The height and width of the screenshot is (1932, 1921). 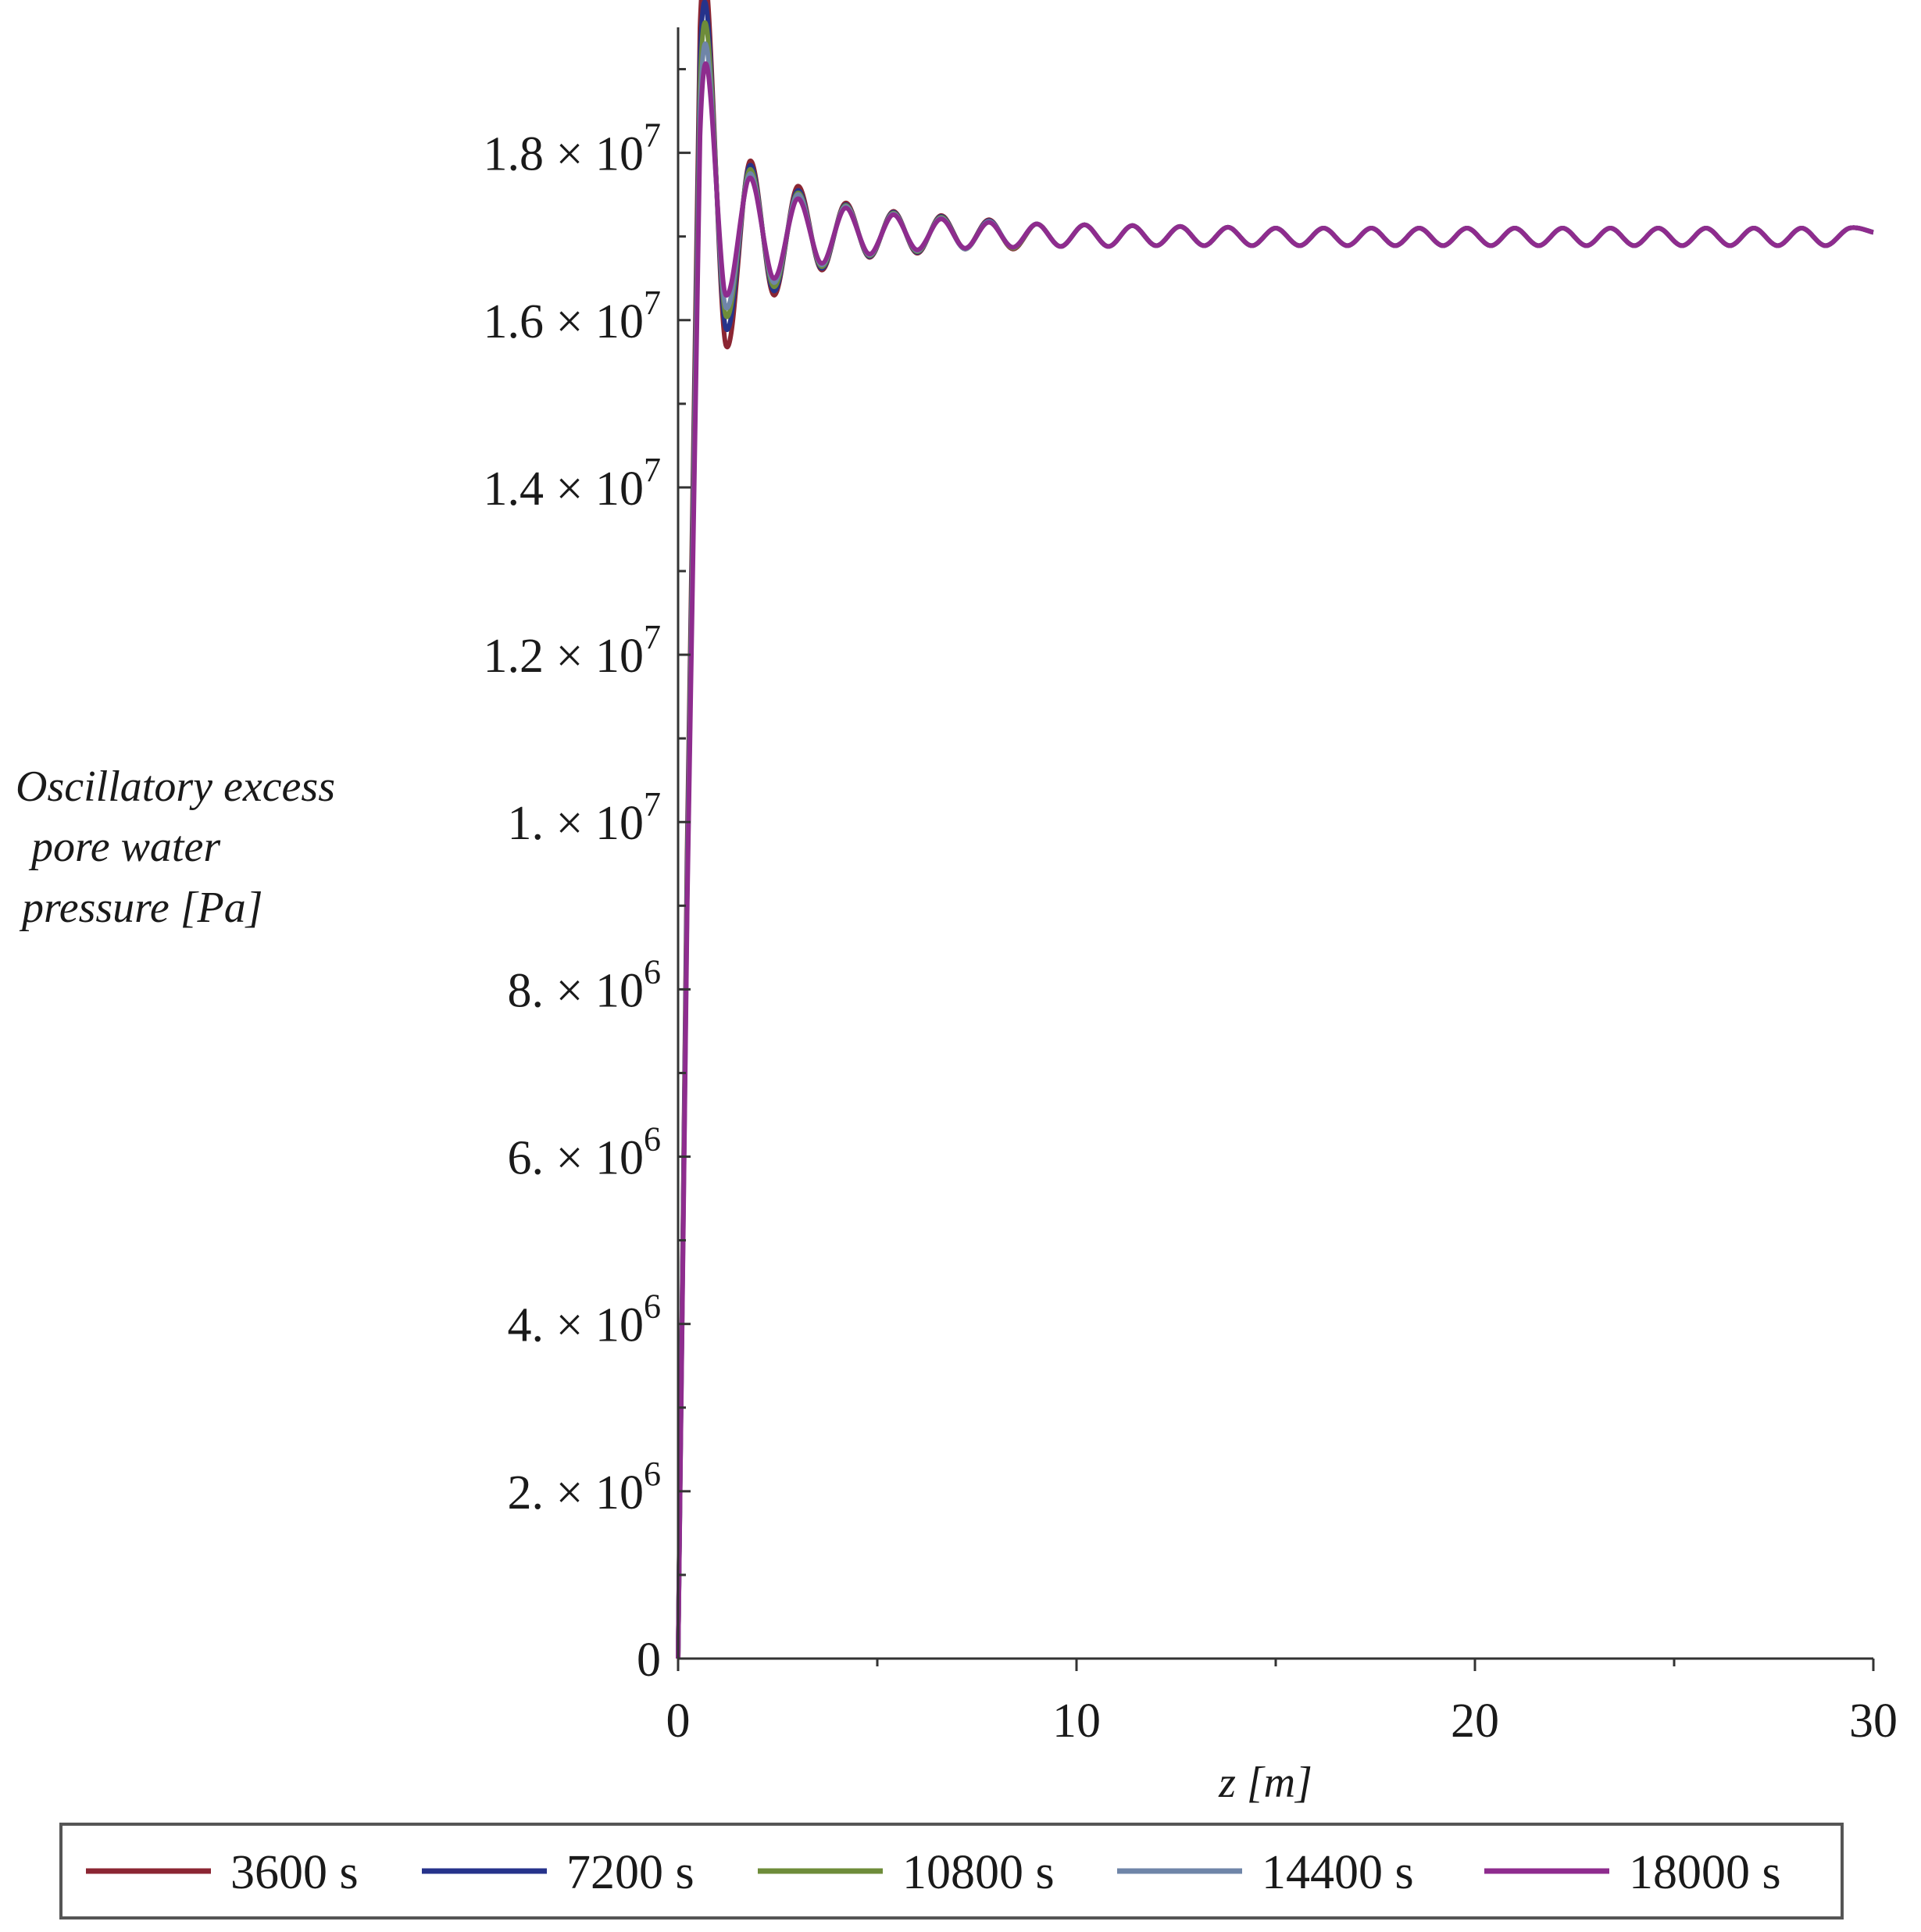 What do you see at coordinates (576, 823) in the screenshot?
I see `y-tick-mantissa: 1. × 10` at bounding box center [576, 823].